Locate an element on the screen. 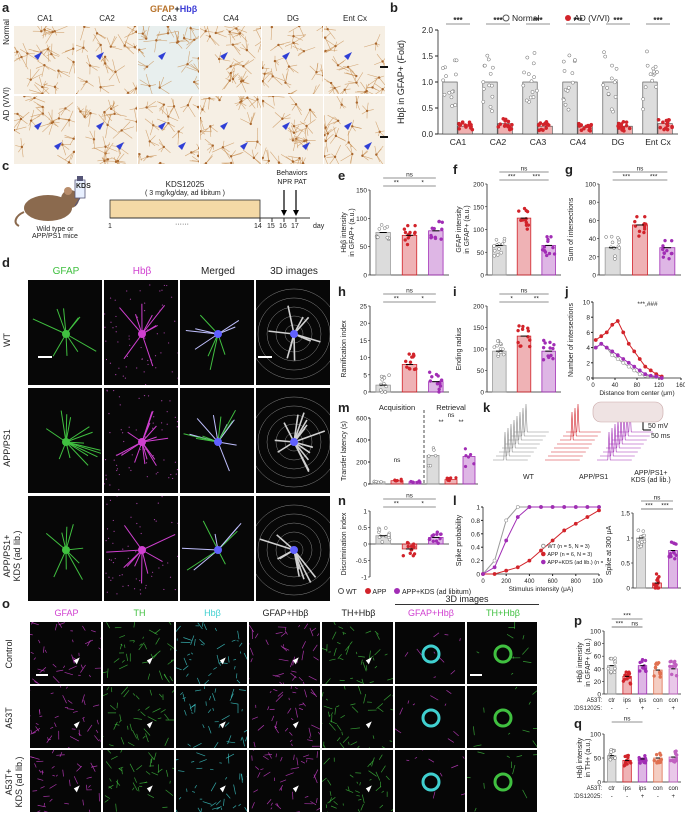  sig-label: *** is located at coordinates (658, 20).